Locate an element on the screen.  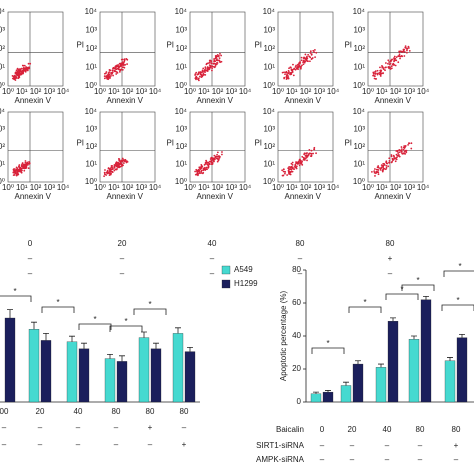
x-axis-label: Annexin V is located at coordinates (215, 100).